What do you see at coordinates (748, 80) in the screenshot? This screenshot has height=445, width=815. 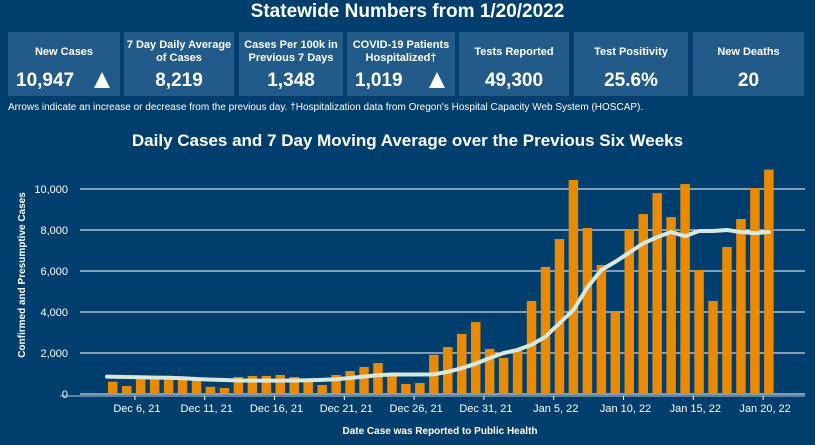 I see `card-value: 20` at bounding box center [748, 80].